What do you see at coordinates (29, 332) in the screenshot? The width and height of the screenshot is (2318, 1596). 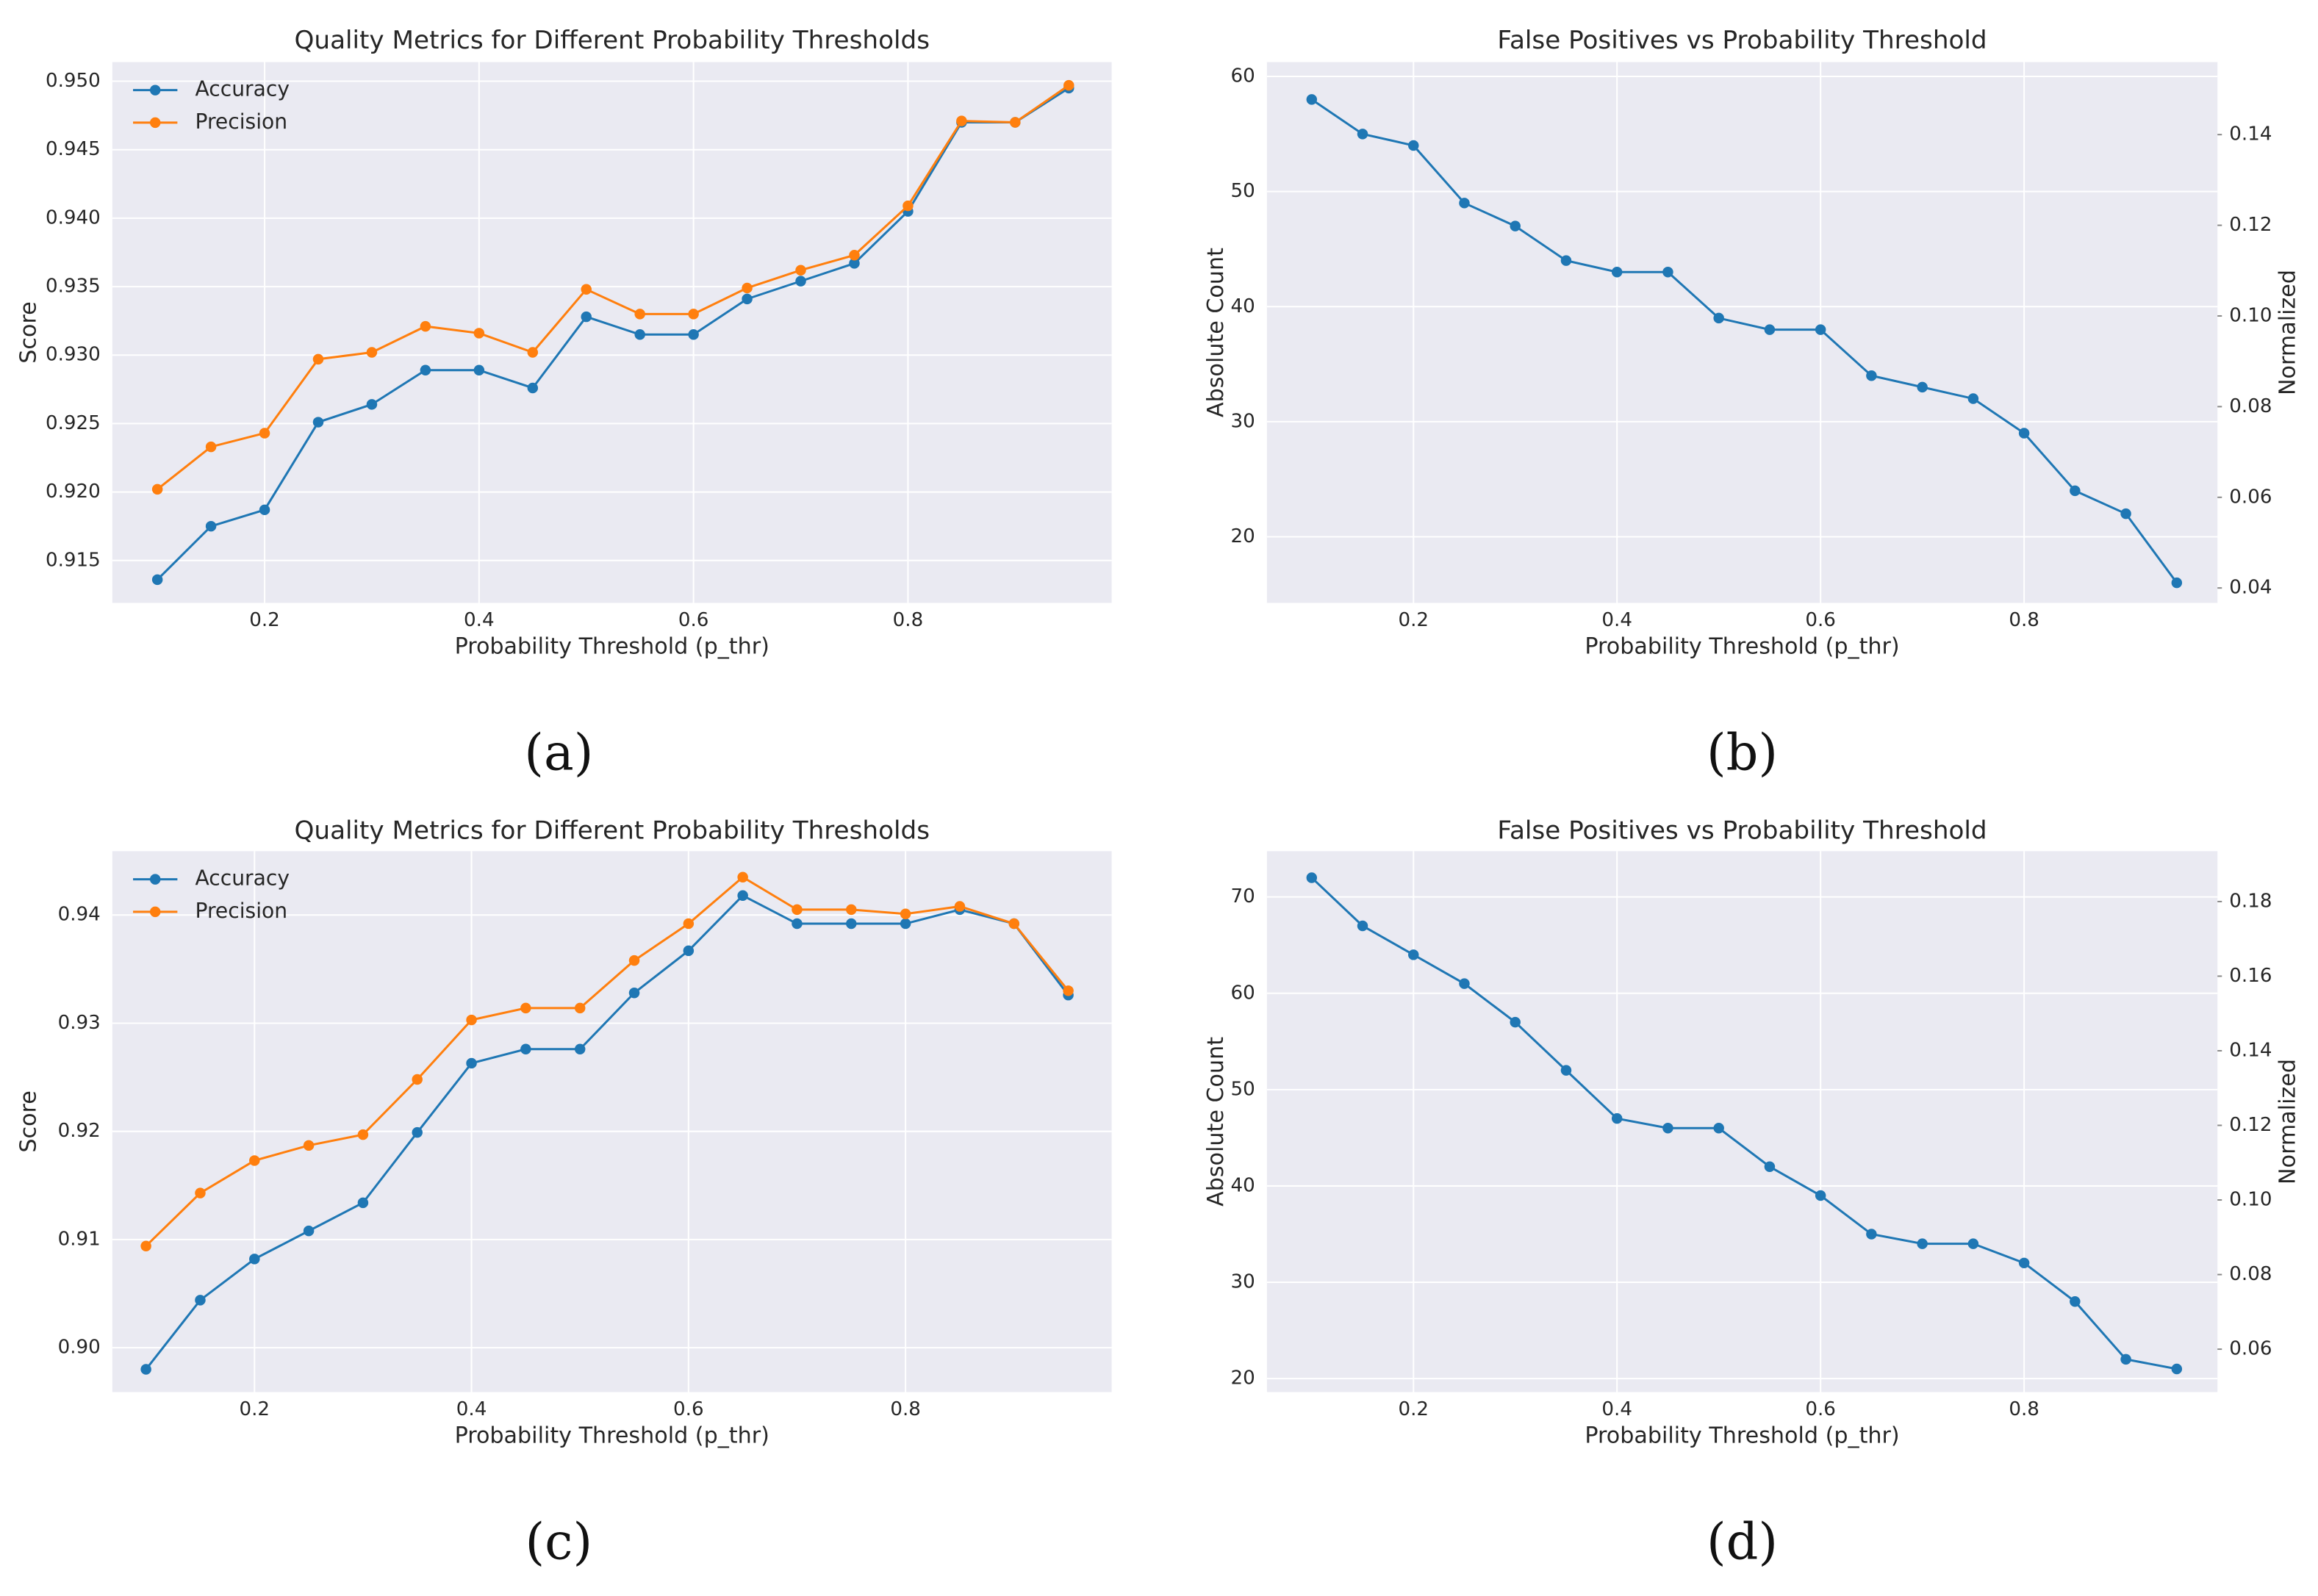 I see `y-axis-label: Score` at bounding box center [29, 332].